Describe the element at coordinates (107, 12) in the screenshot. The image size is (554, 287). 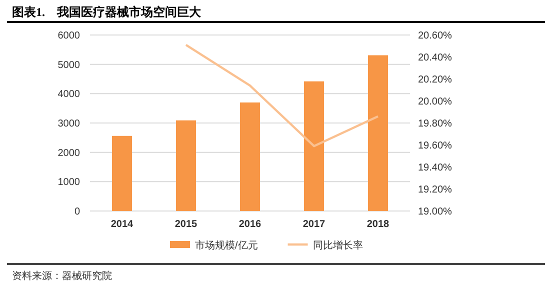
I see `chart-title: 图表1. 我国医疗器械市场空间巨大` at that location.